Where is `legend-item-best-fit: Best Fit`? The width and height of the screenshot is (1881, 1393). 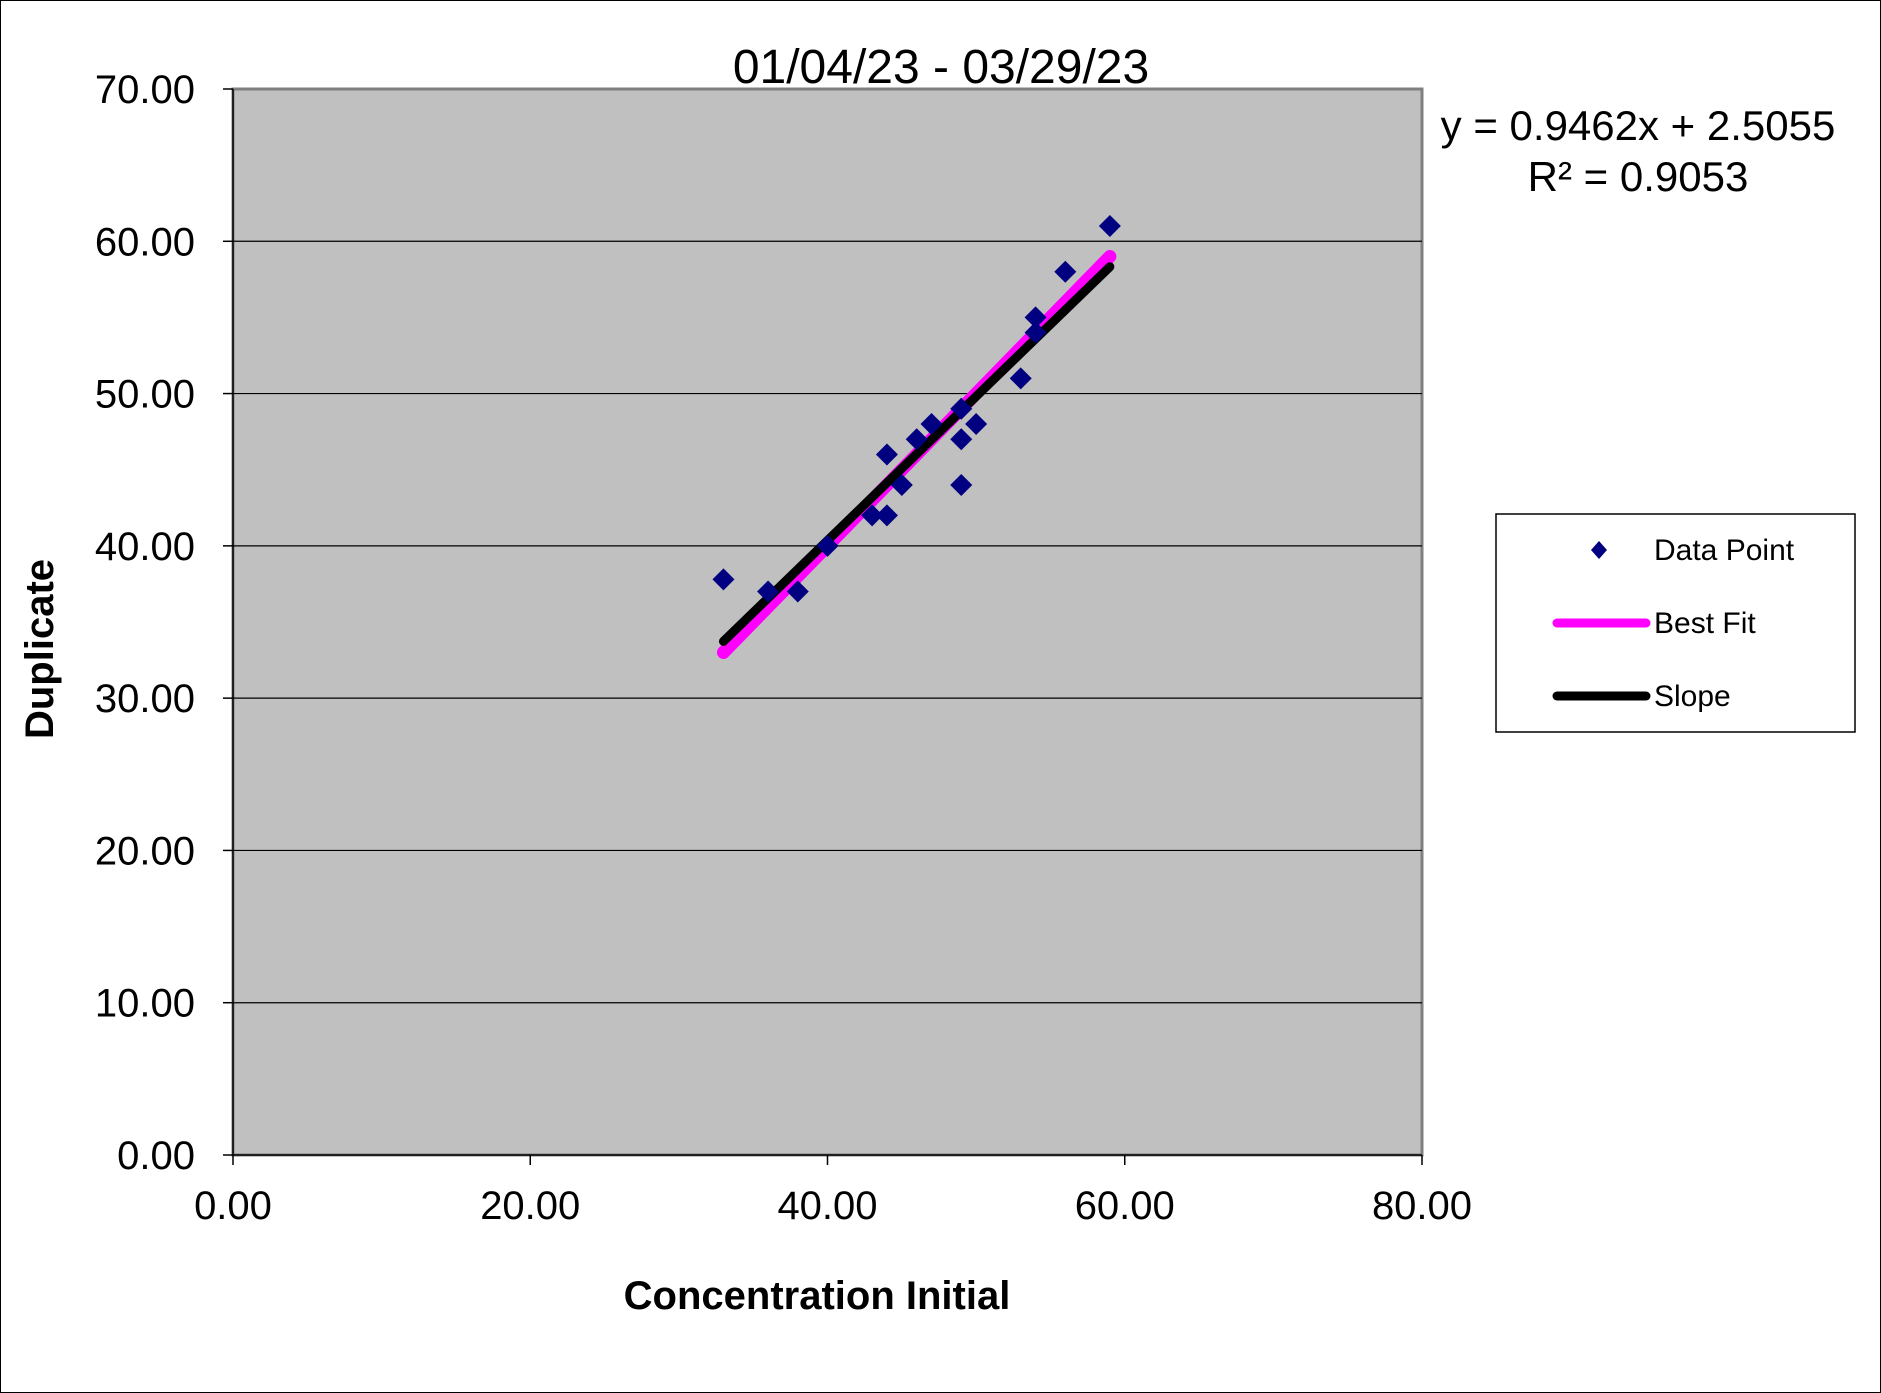 legend-item-best-fit: Best Fit is located at coordinates (1654, 623).